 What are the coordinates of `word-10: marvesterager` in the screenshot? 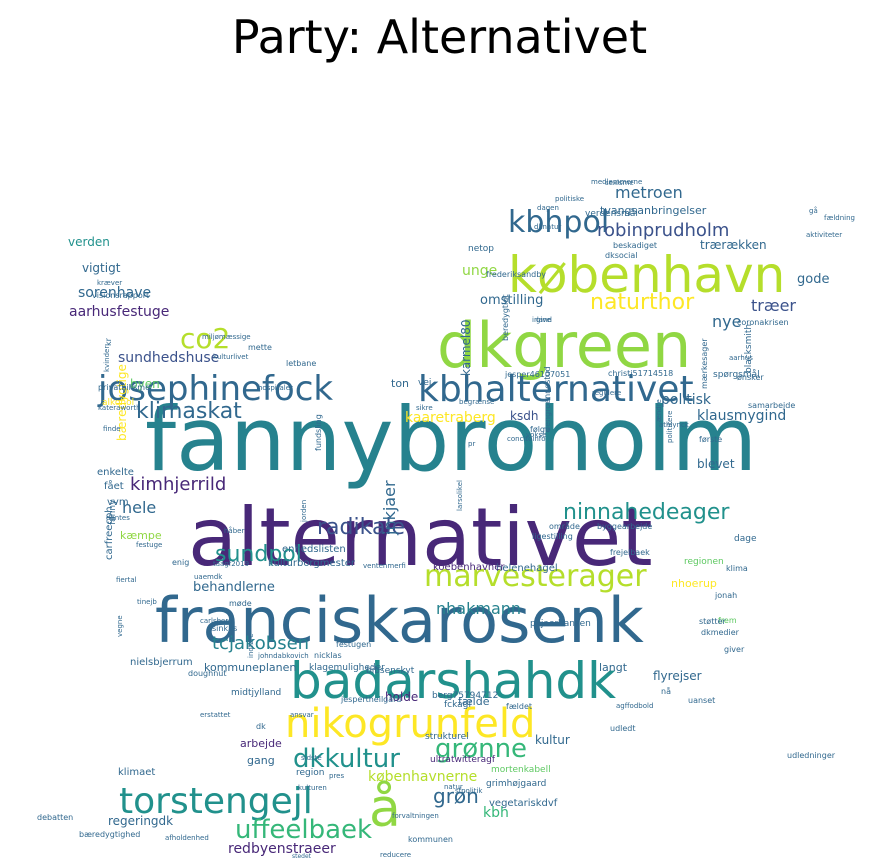 It's located at (535, 576).